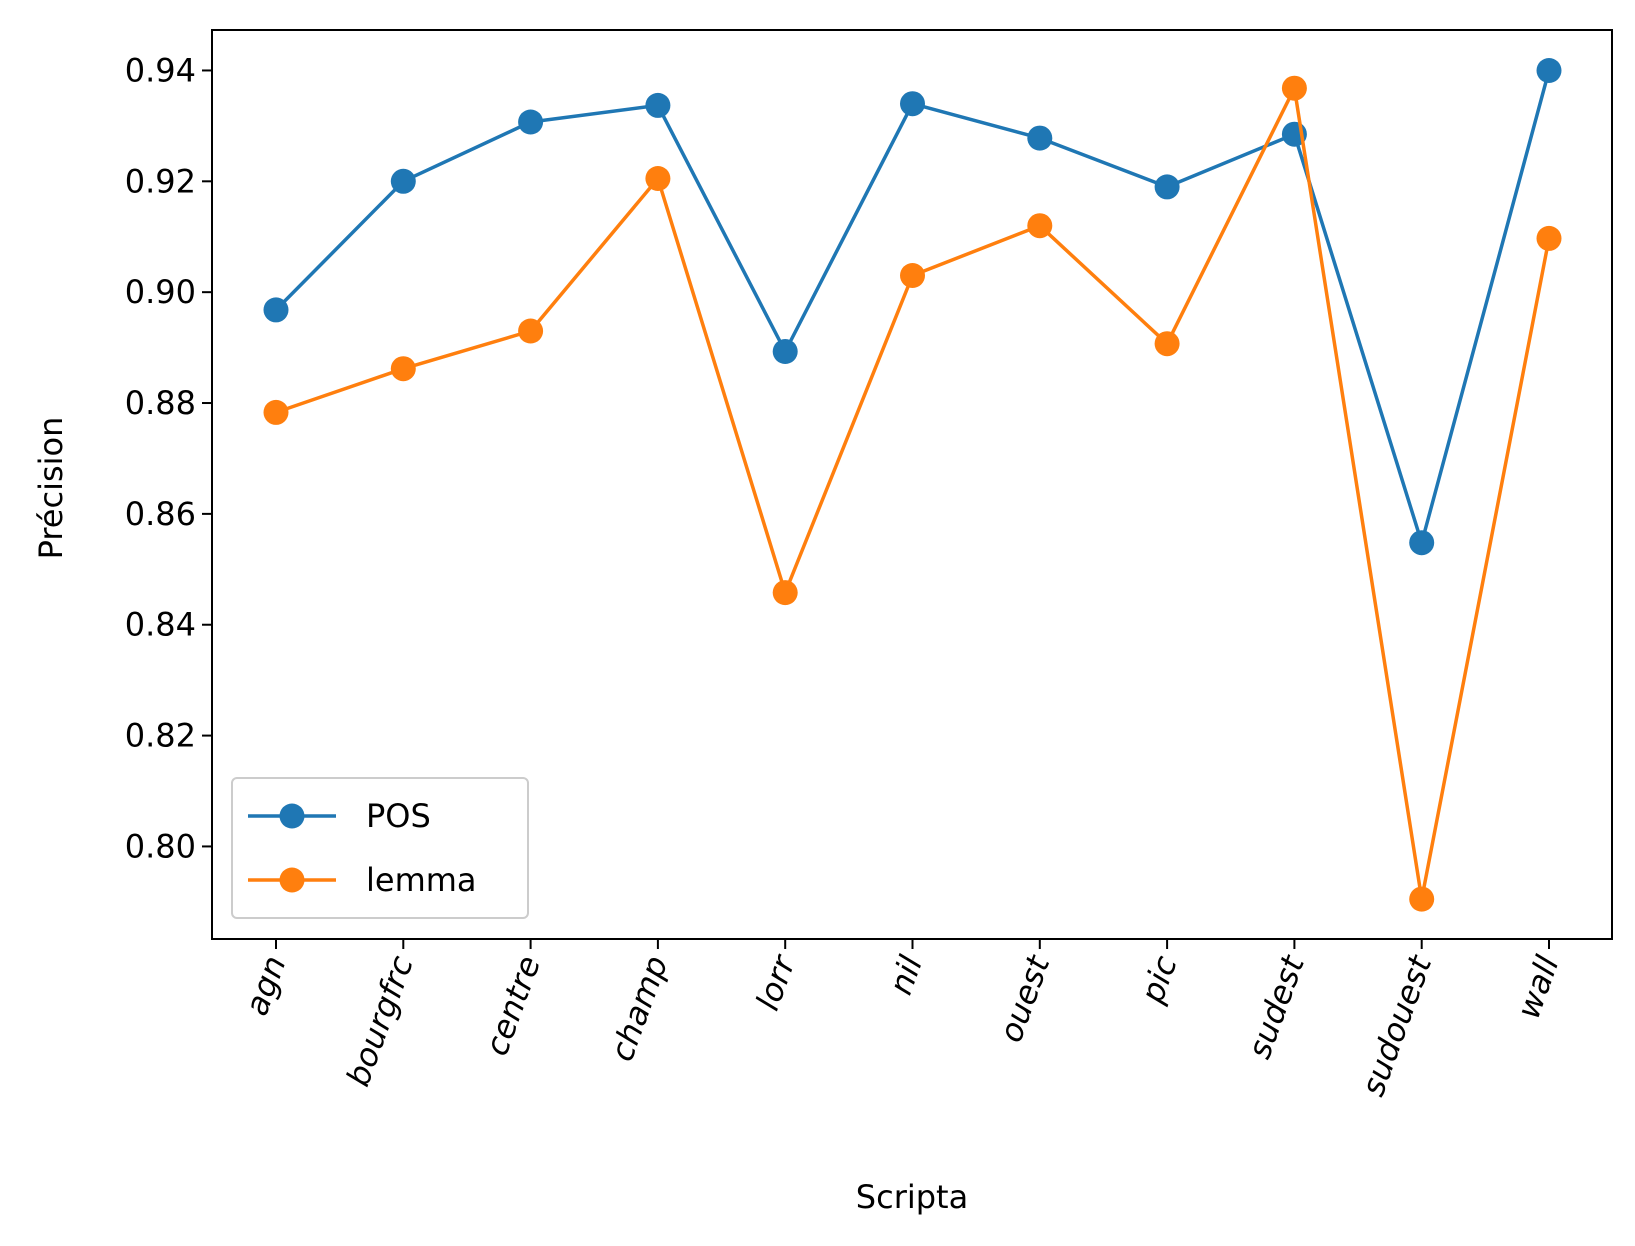  What do you see at coordinates (160, 403) in the screenshot?
I see `y-tick-label: 0.88` at bounding box center [160, 403].